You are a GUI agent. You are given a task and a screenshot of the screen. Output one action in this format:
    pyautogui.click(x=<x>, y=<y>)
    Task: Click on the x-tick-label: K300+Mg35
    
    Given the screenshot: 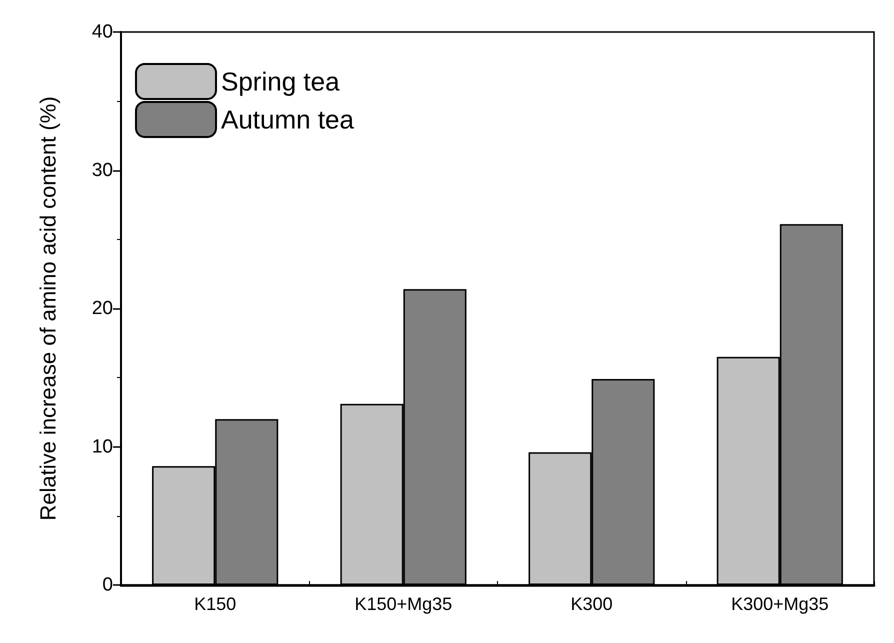 What is the action you would take?
    pyautogui.click(x=780, y=604)
    